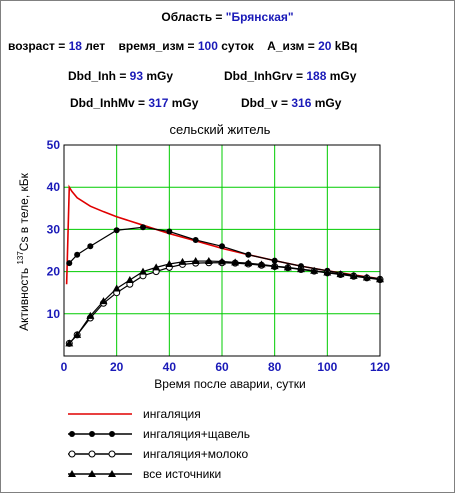  I want to click on legend-item: ингаляция+молоко, so click(158, 454).